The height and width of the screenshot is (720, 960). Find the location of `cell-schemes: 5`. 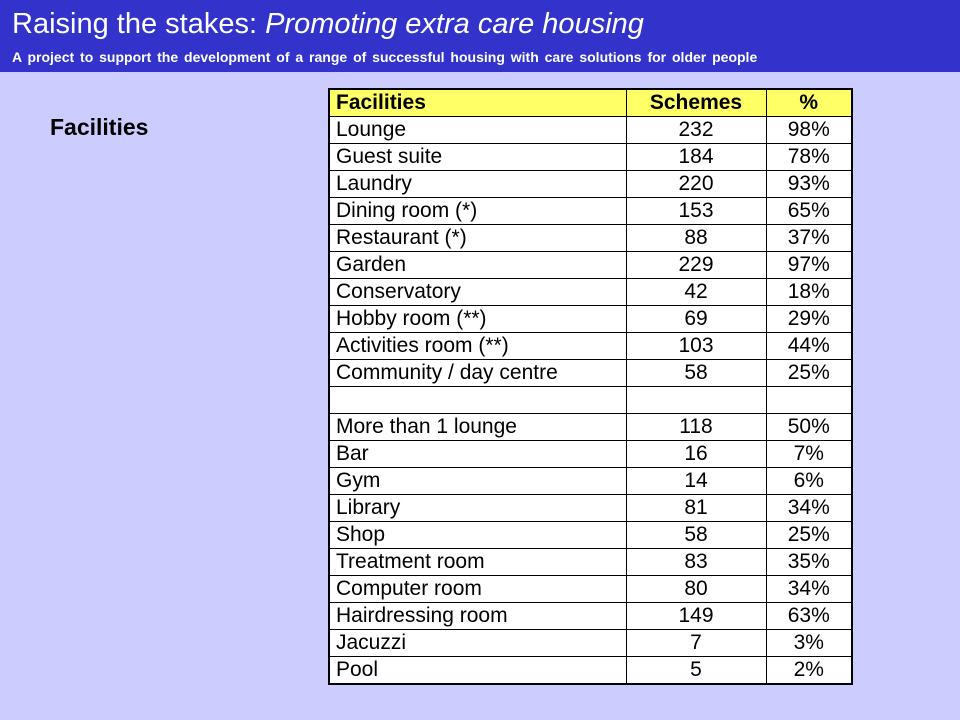

cell-schemes: 5 is located at coordinates (696, 670).